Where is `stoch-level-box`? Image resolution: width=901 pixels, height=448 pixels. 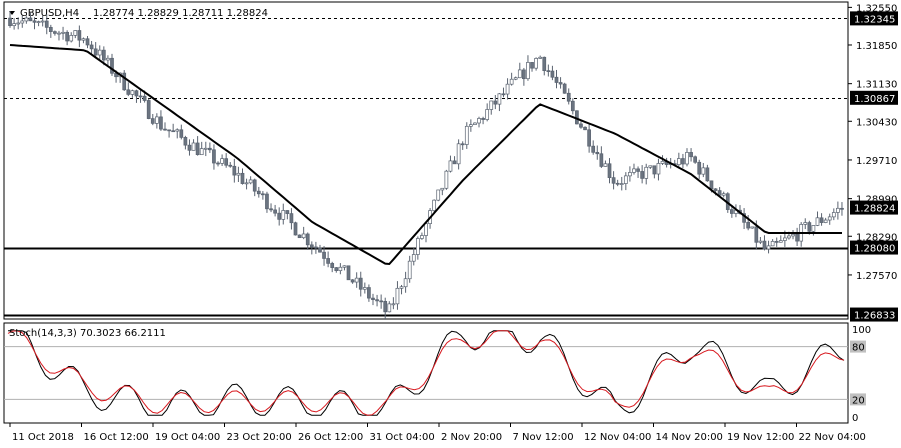 stoch-level-box is located at coordinates (858, 346).